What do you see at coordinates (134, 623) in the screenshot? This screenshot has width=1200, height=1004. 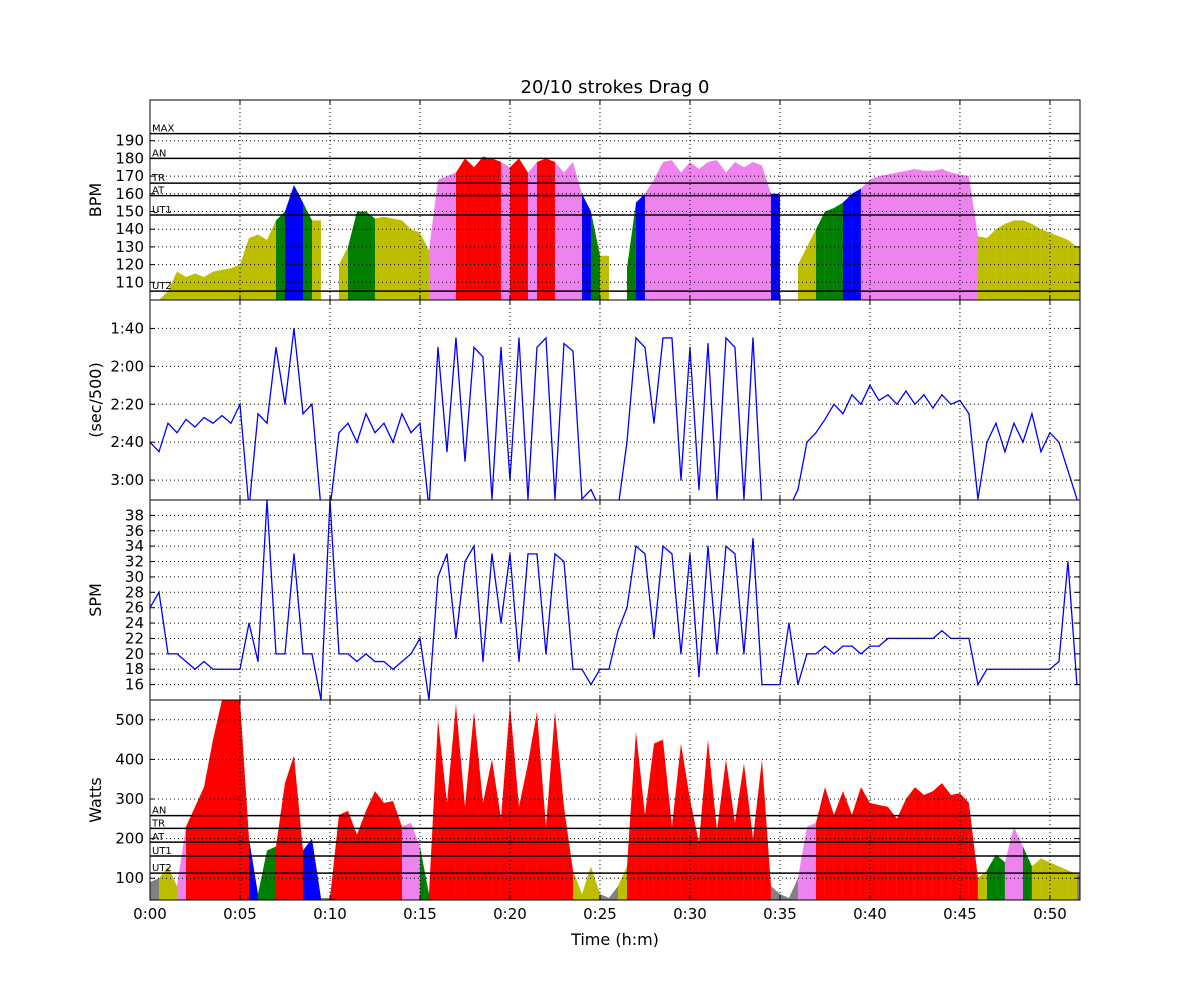 I see `y-tick-label: 24` at bounding box center [134, 623].